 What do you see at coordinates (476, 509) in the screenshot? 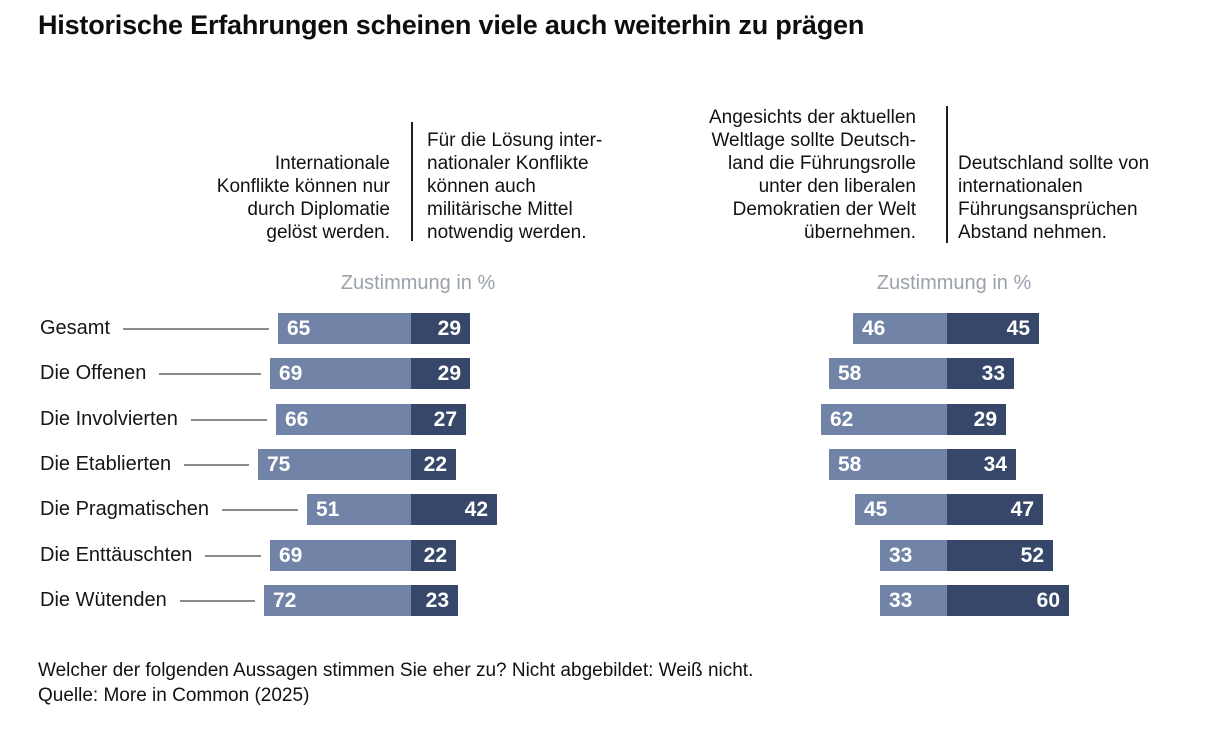
I see `bar-value: 42` at bounding box center [476, 509].